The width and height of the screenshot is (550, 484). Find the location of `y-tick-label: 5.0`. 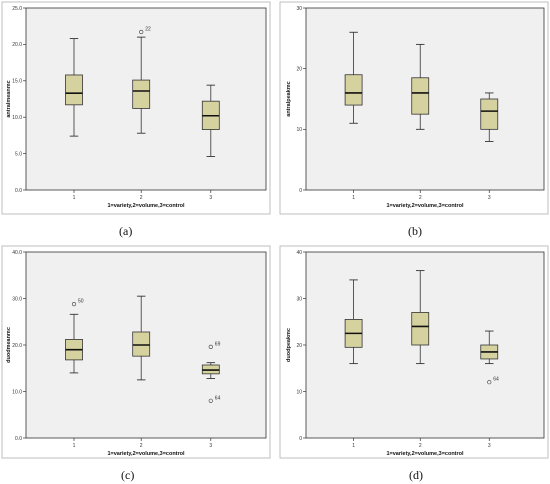

y-tick-label: 5.0 is located at coordinates (18, 154).